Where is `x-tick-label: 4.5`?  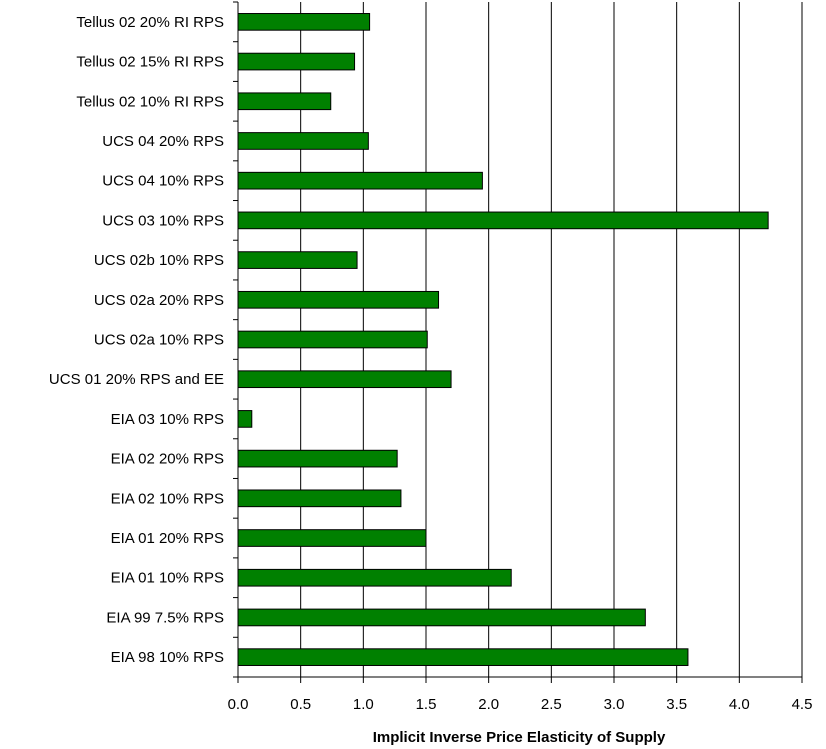
x-tick-label: 4.5 is located at coordinates (802, 704).